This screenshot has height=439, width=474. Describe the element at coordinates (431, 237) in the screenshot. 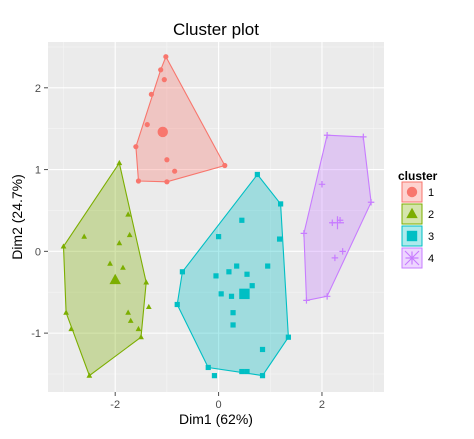

I see `legend-label-3: 3` at that location.